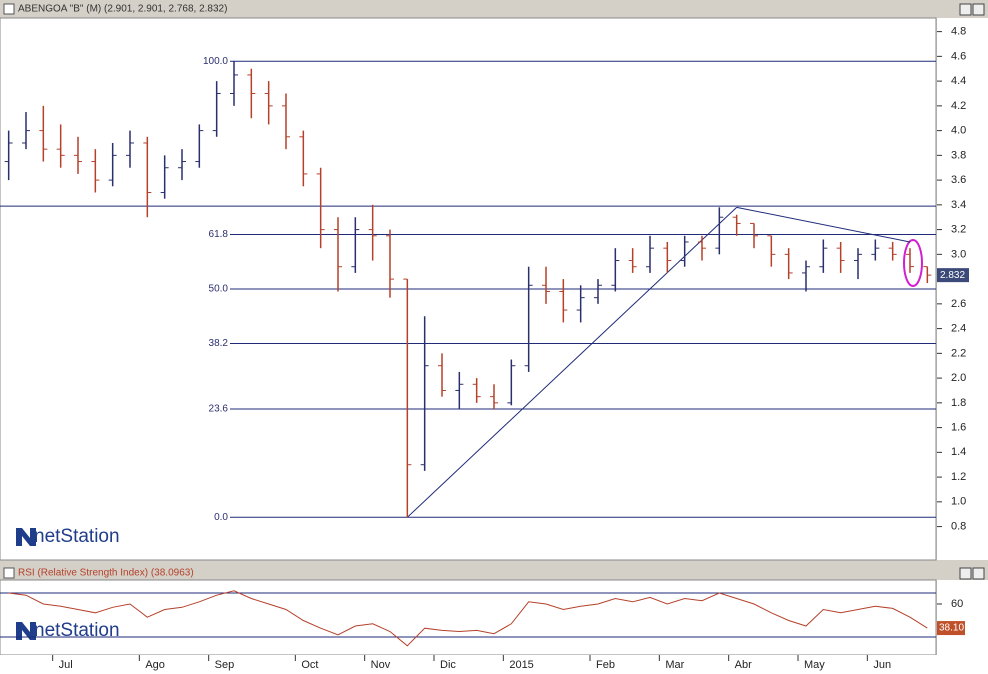 The height and width of the screenshot is (674, 988). I want to click on x-tick-label: Feb, so click(605, 665).